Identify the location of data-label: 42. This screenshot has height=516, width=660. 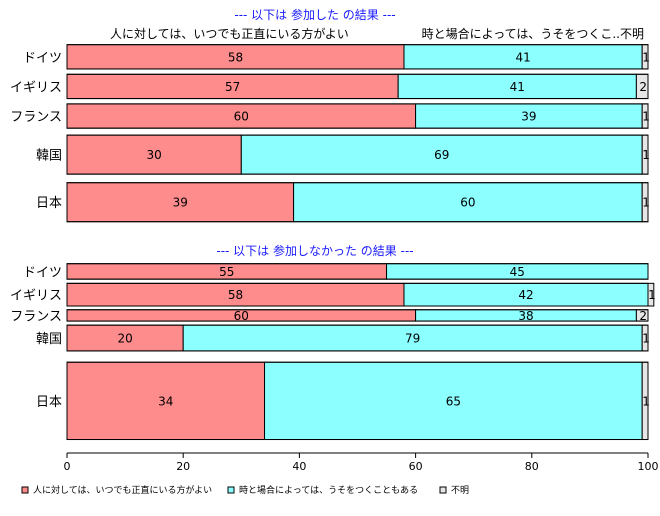
(525, 295).